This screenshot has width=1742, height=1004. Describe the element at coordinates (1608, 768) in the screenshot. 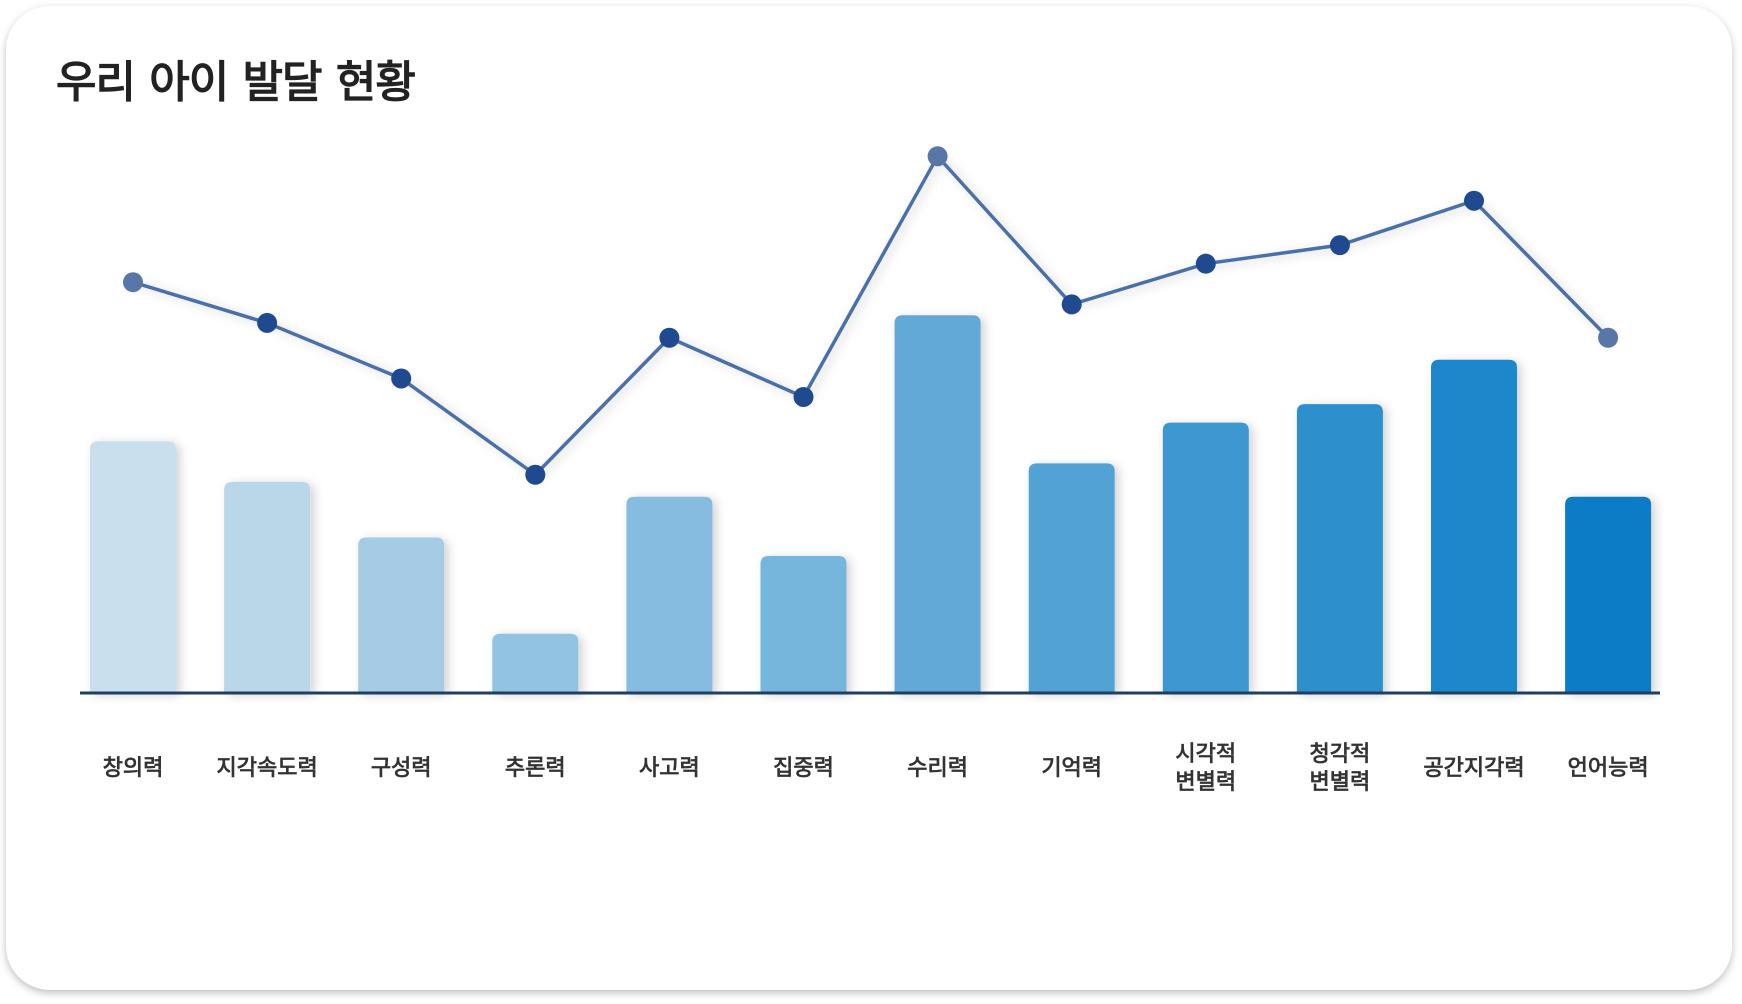

I see `x-tick-label: 언어능력` at that location.